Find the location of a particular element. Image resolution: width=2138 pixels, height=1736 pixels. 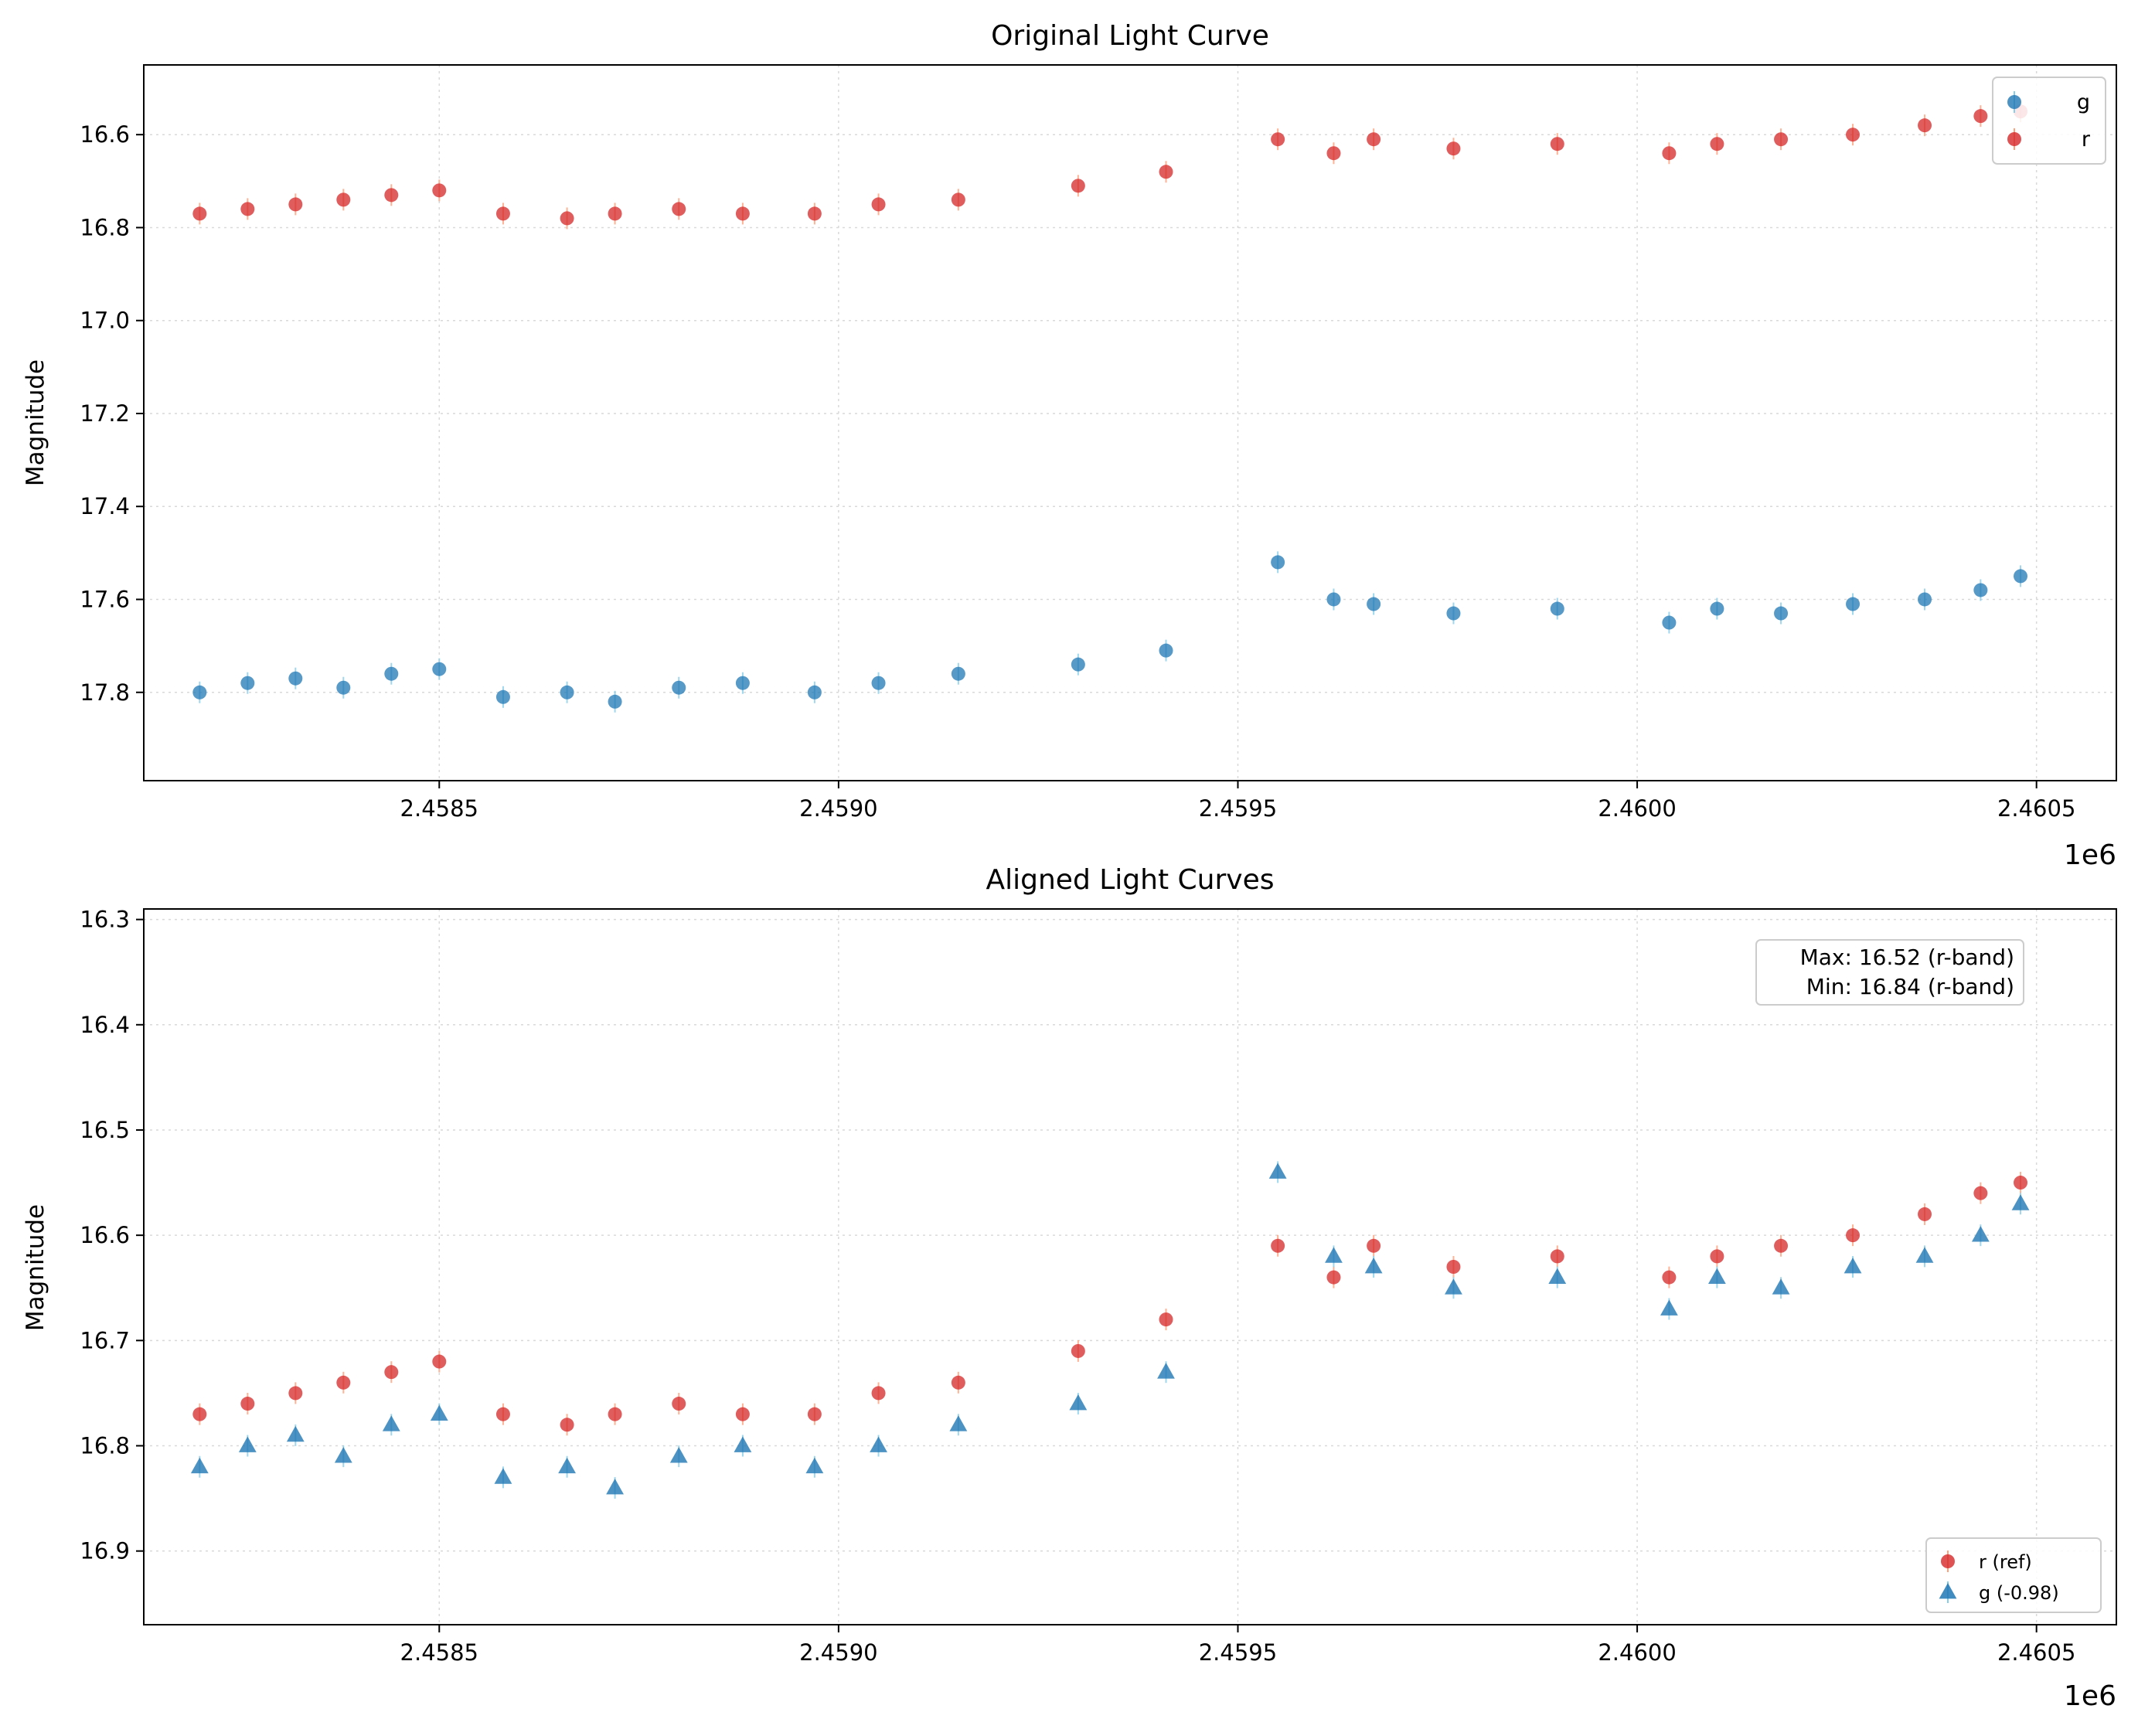

y-axis-label: Magnitude is located at coordinates (35, 1268).